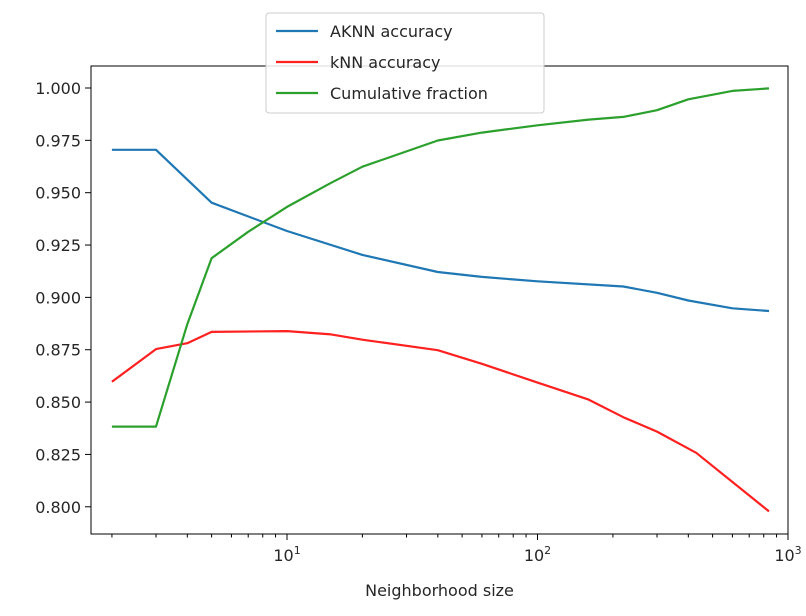 This screenshot has height=616, width=806. I want to click on x-tick-label: 10³, so click(787, 554).